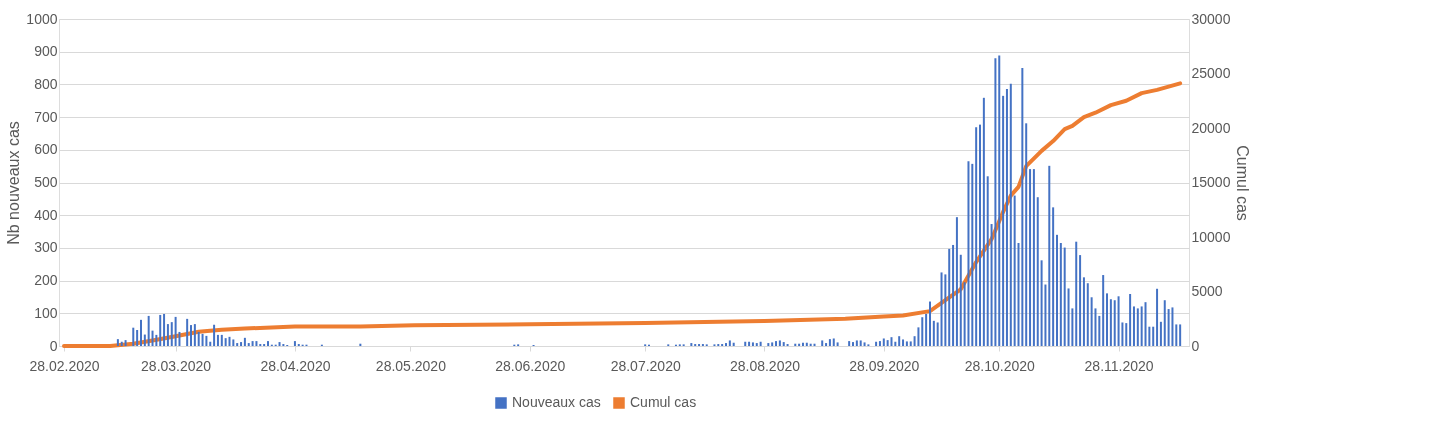  Describe the element at coordinates (556, 402) in the screenshot. I see `legend-label: Nouveaux cas` at that location.